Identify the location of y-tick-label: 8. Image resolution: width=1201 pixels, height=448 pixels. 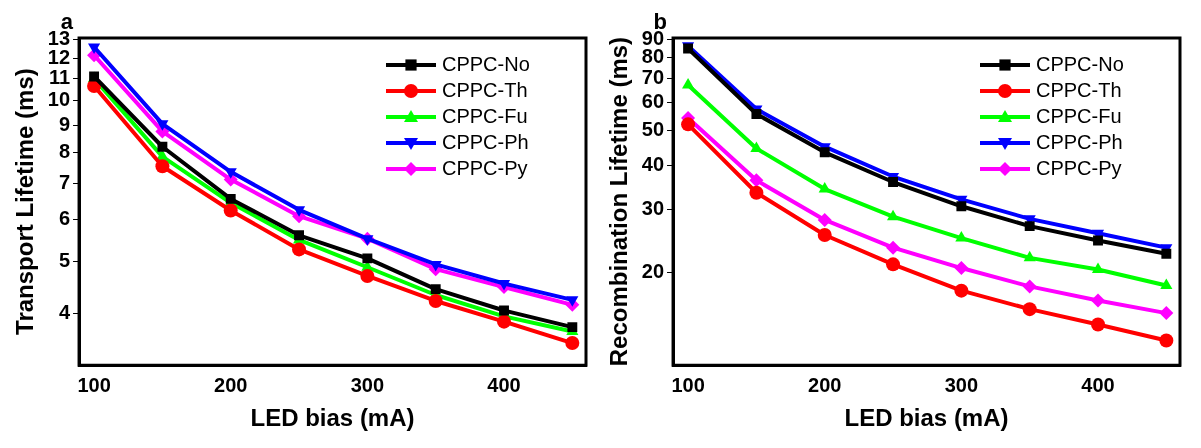
(64, 151).